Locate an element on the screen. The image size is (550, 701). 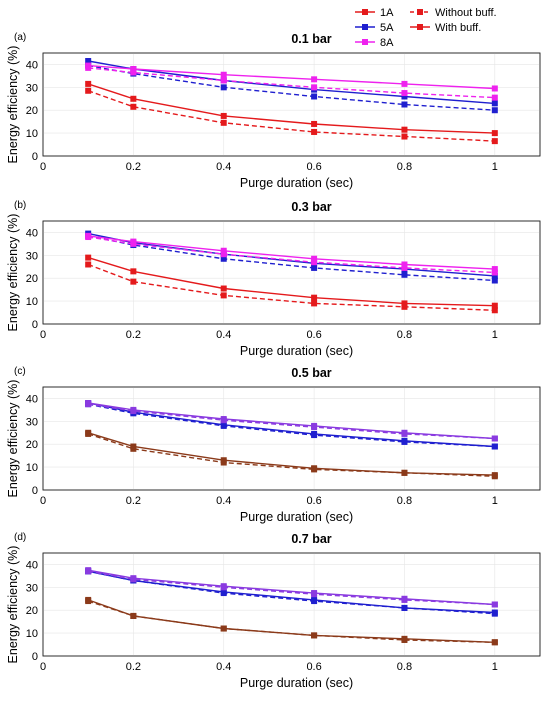
legend-entry: 8A is located at coordinates (374, 43).